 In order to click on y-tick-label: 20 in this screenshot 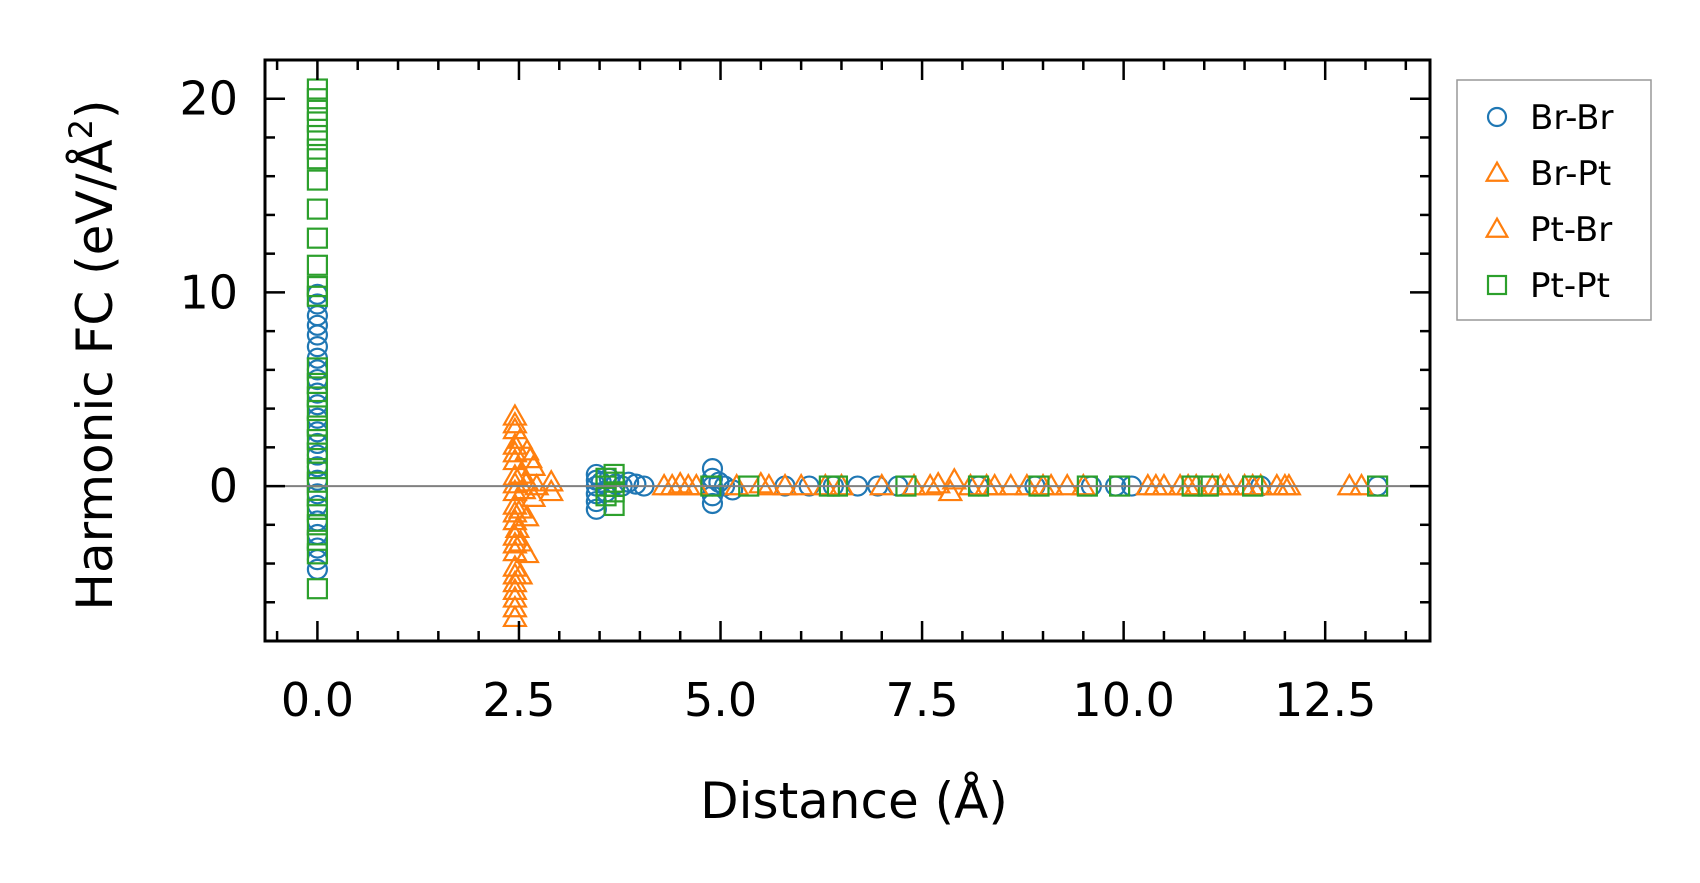, I will do `click(208, 99)`.